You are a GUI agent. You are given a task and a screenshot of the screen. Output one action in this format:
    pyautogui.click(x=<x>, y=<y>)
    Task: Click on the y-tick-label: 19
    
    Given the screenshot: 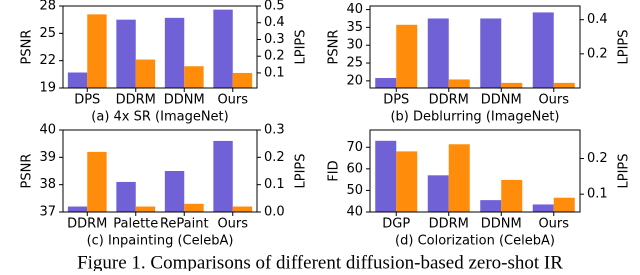 What is the action you would take?
    pyautogui.click(x=47, y=88)
    